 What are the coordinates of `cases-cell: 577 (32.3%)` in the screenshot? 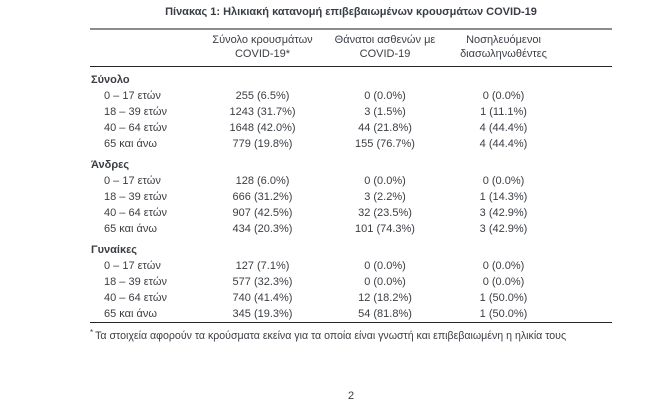 It's located at (262, 282).